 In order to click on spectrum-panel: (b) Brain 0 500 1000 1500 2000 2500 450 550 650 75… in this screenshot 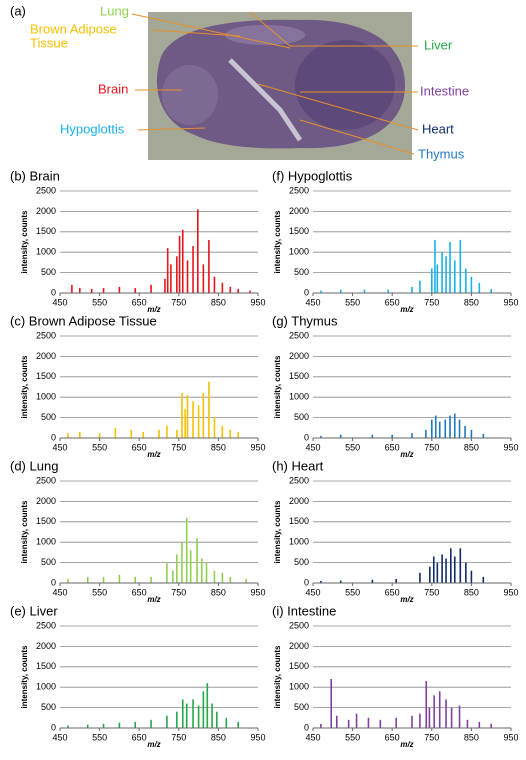, I will do `click(138, 241)`.